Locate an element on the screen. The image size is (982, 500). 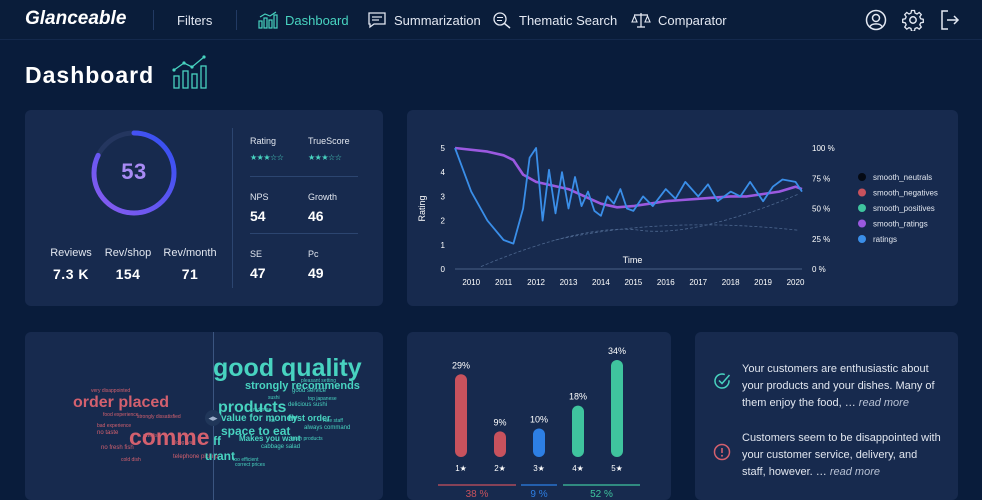
group-percent-label: 9 % is located at coordinates (538, 494).